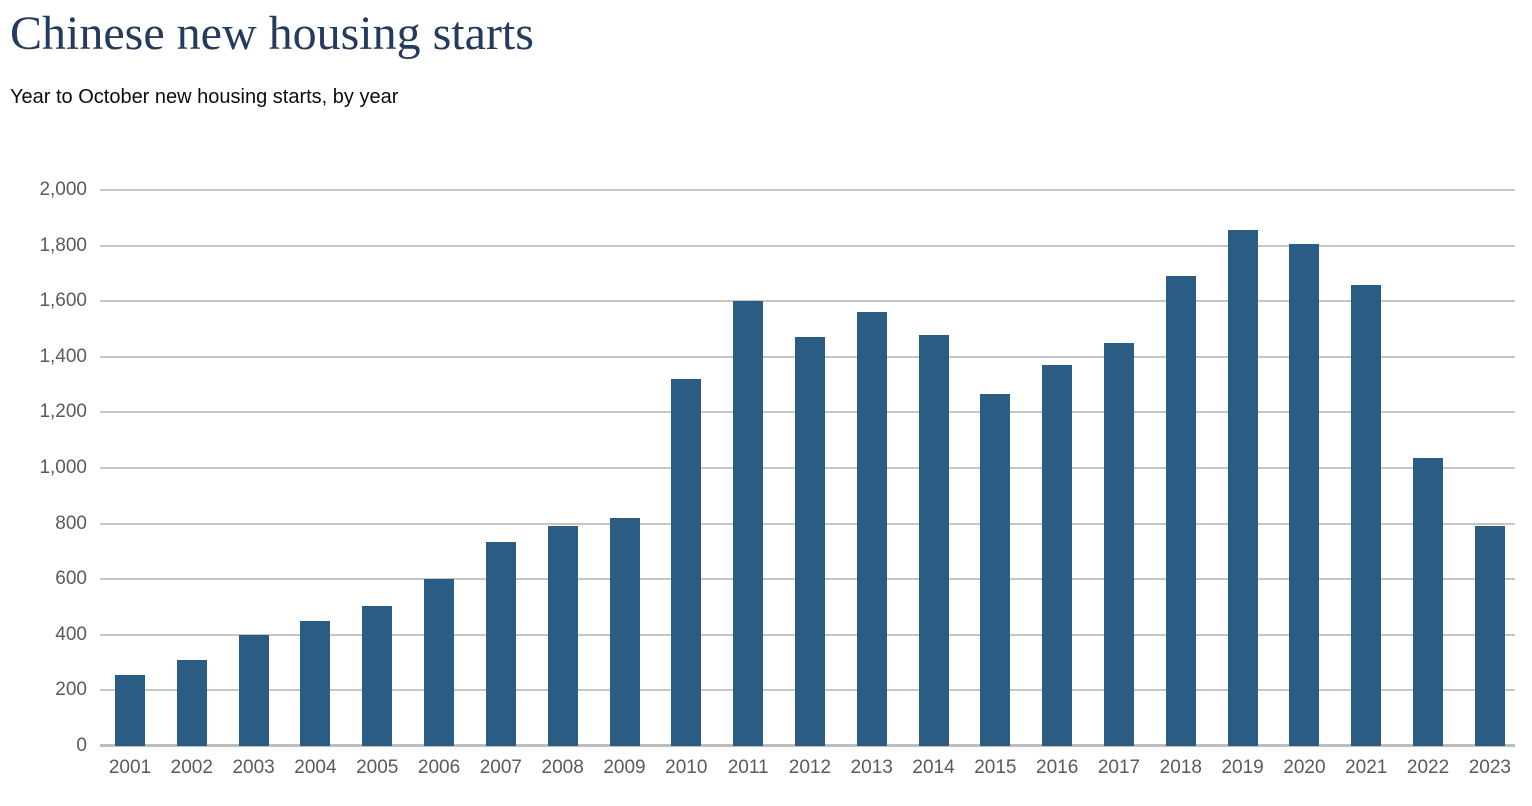 The height and width of the screenshot is (806, 1532). Describe the element at coordinates (63, 189) in the screenshot. I see `y-axis-tick-label-2000: 2,000` at that location.